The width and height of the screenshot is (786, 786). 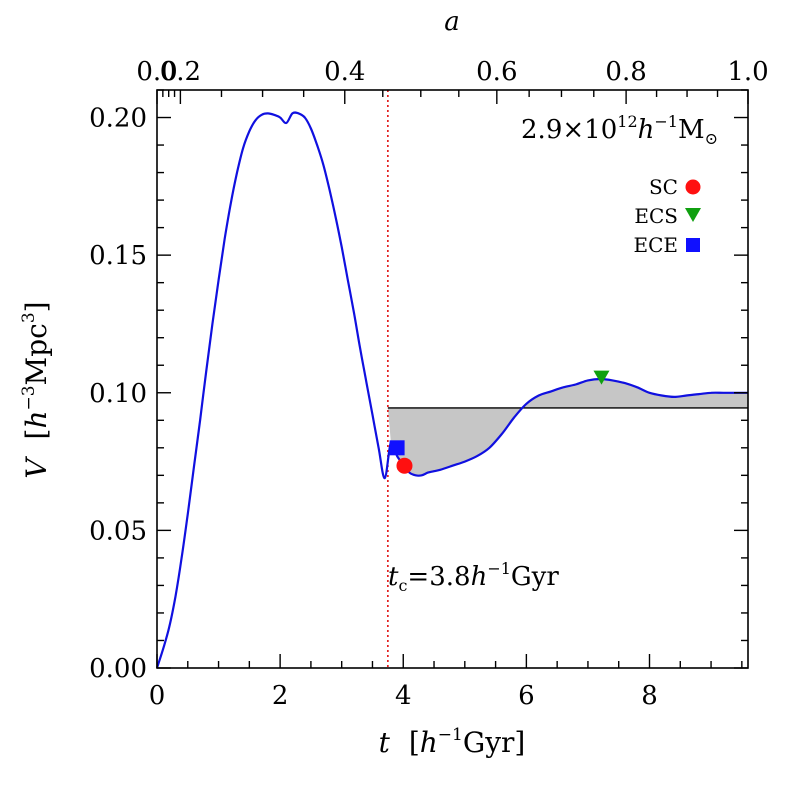 What do you see at coordinates (118, 119) in the screenshot?
I see `y-tick-label: 0.20` at bounding box center [118, 119].